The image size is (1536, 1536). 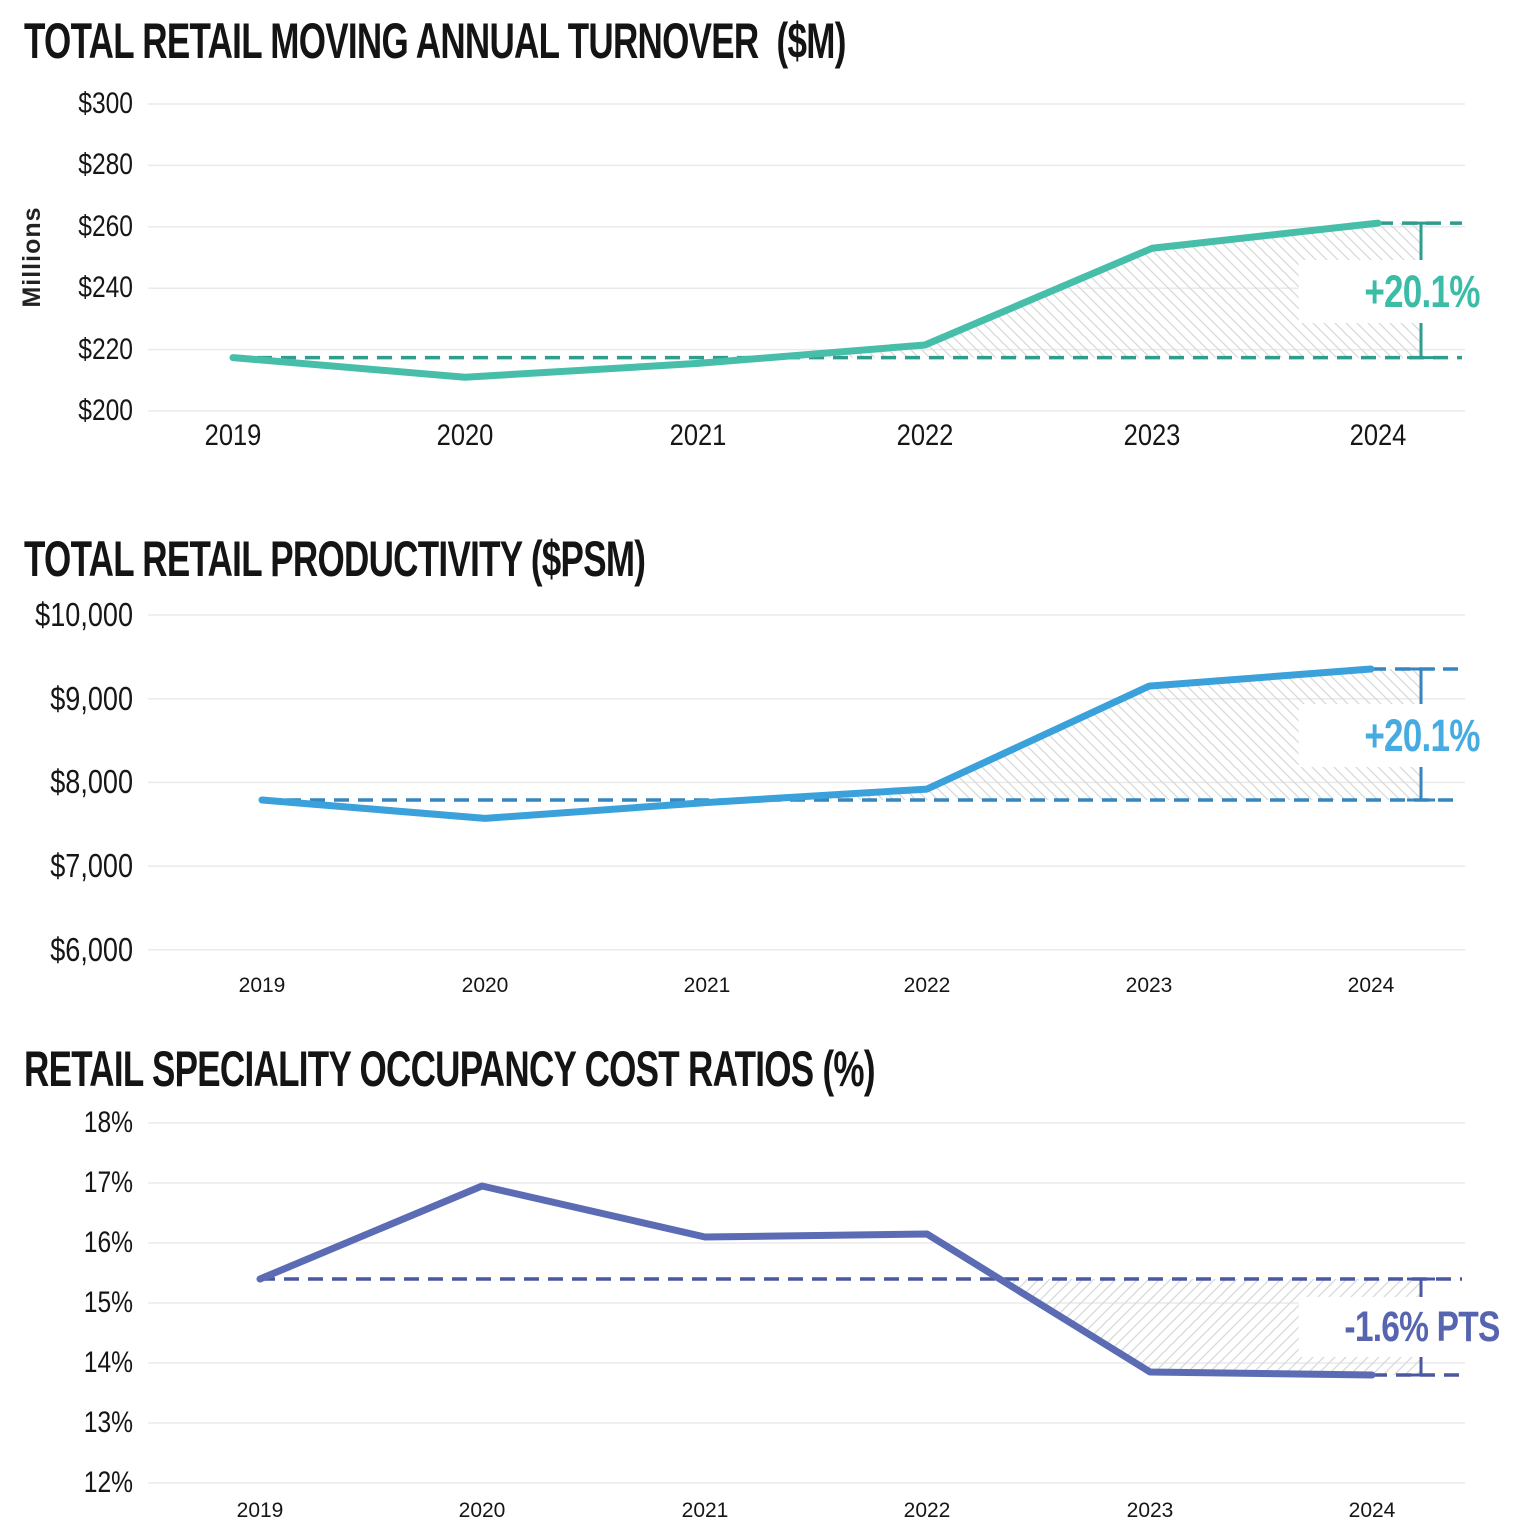 What do you see at coordinates (32, 257) in the screenshot?
I see `y-axis-title: Millions` at bounding box center [32, 257].